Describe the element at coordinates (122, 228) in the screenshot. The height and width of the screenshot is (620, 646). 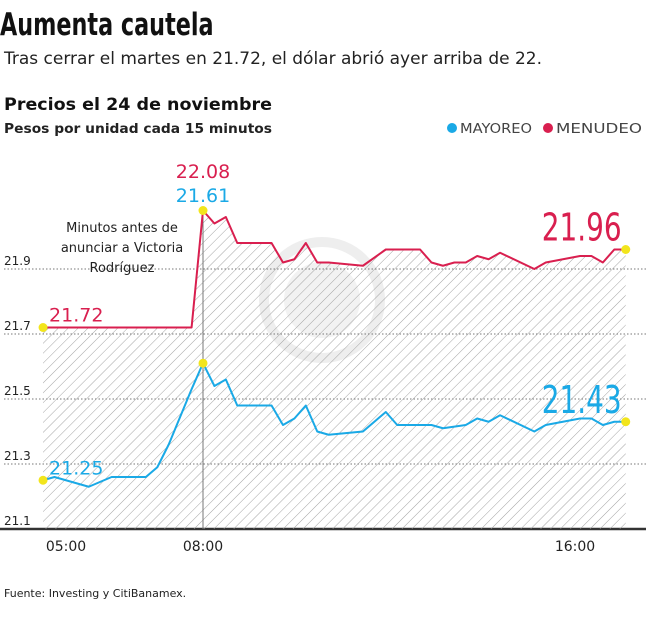
I see `annotation-text: Minutos antes de` at that location.